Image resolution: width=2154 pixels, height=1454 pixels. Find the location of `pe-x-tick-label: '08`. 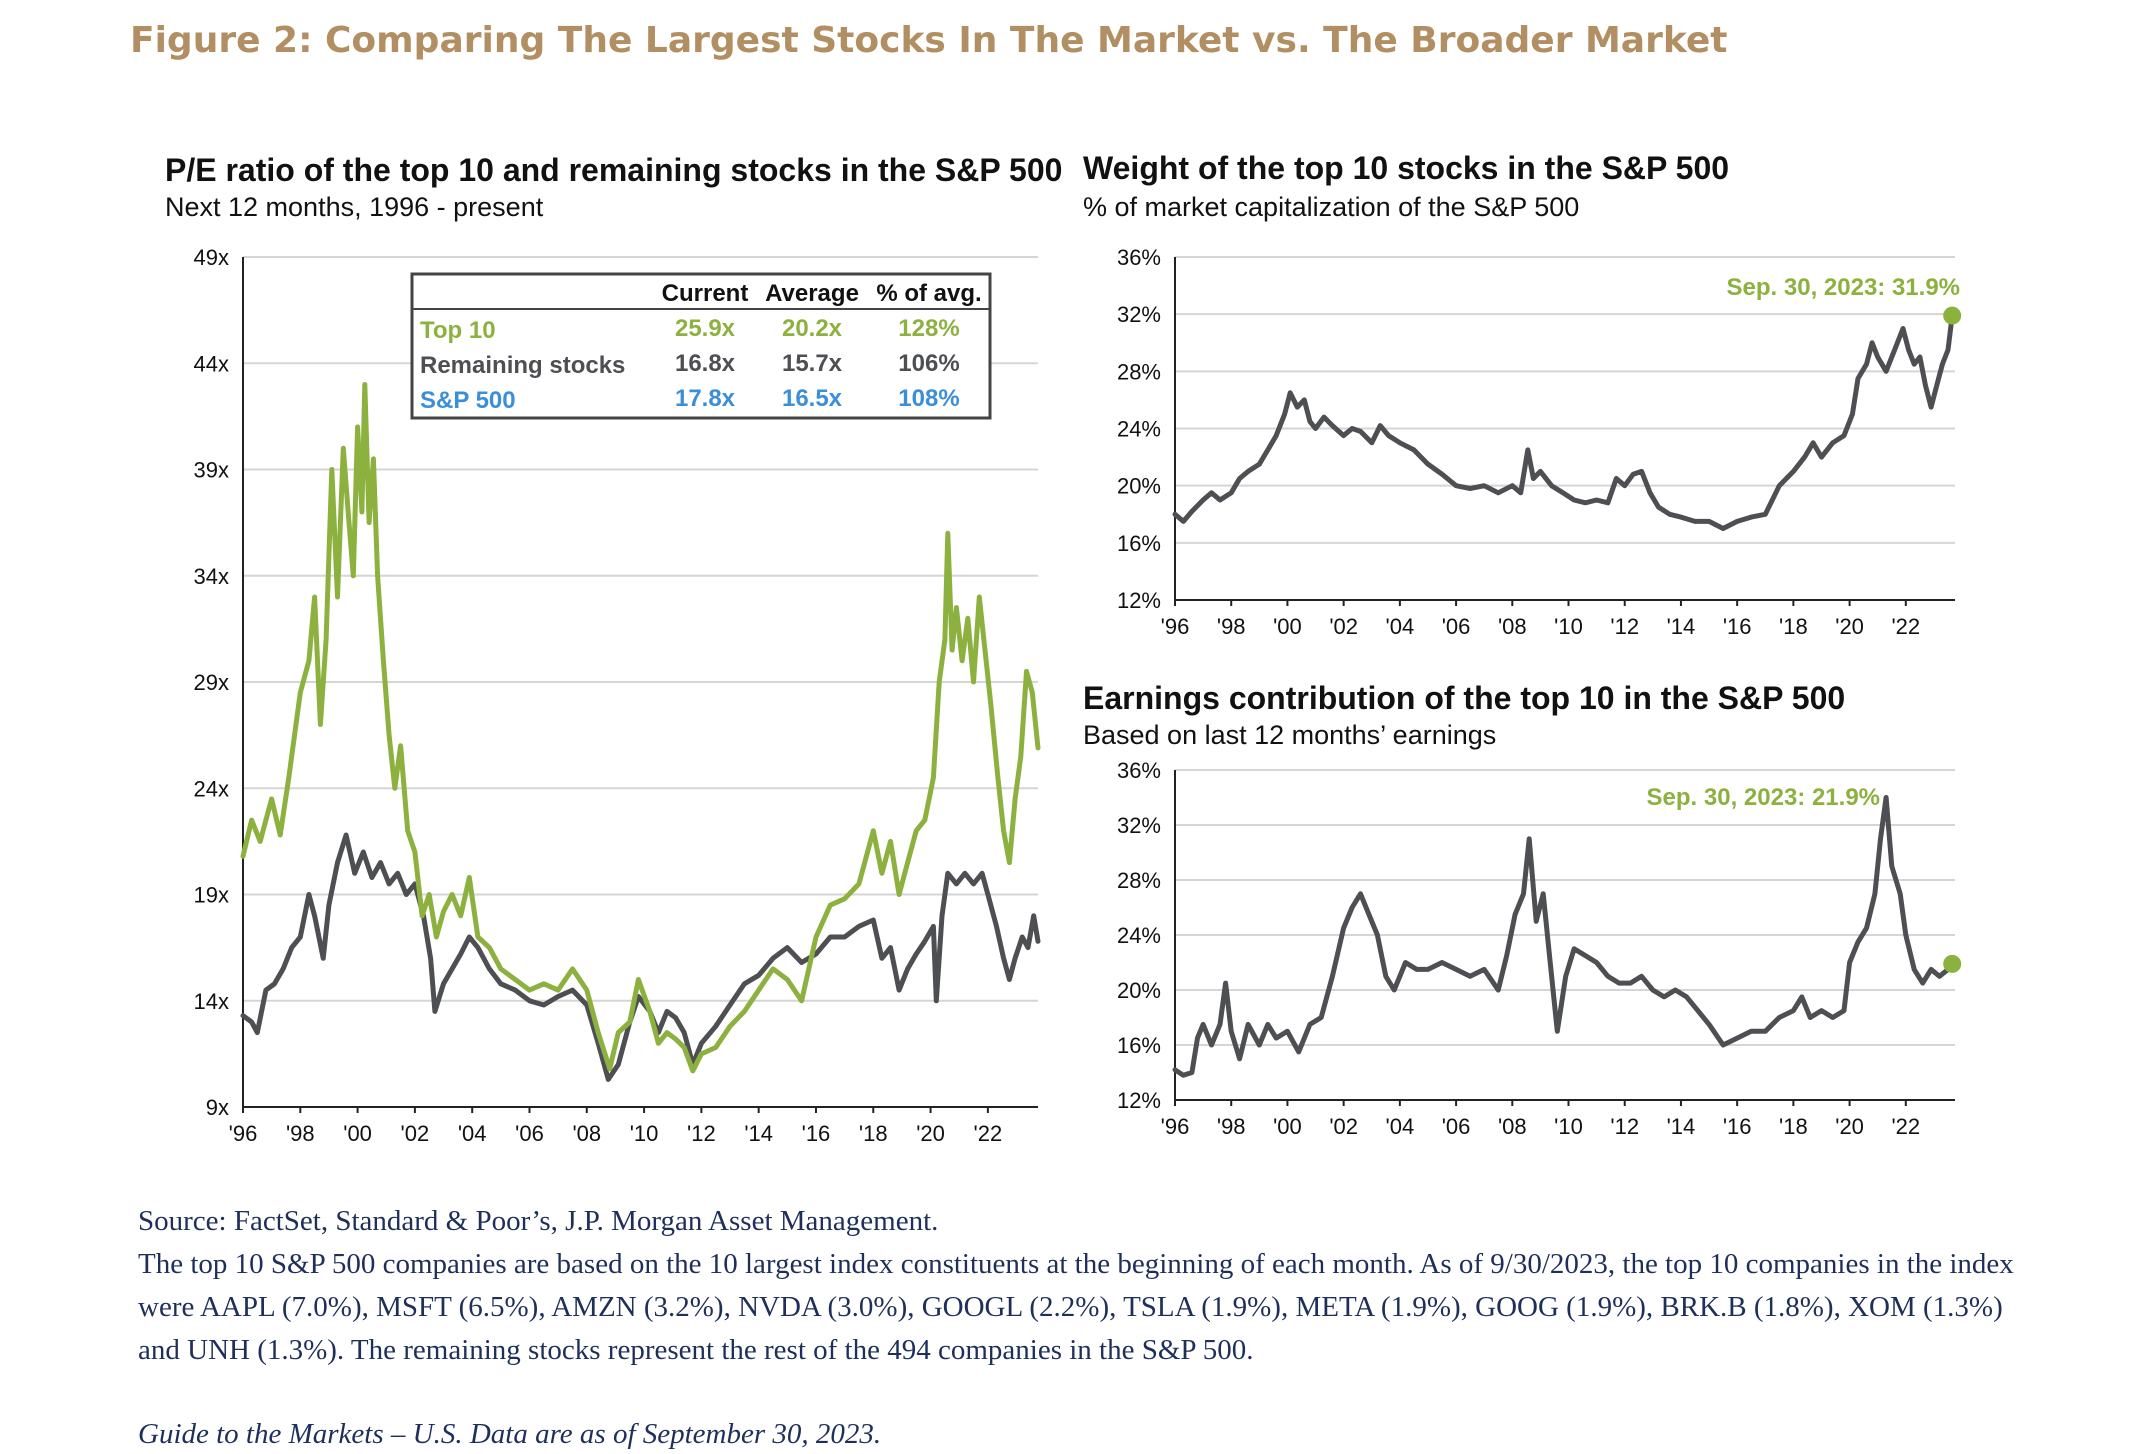

pe-x-tick-label: '08 is located at coordinates (586, 1133).